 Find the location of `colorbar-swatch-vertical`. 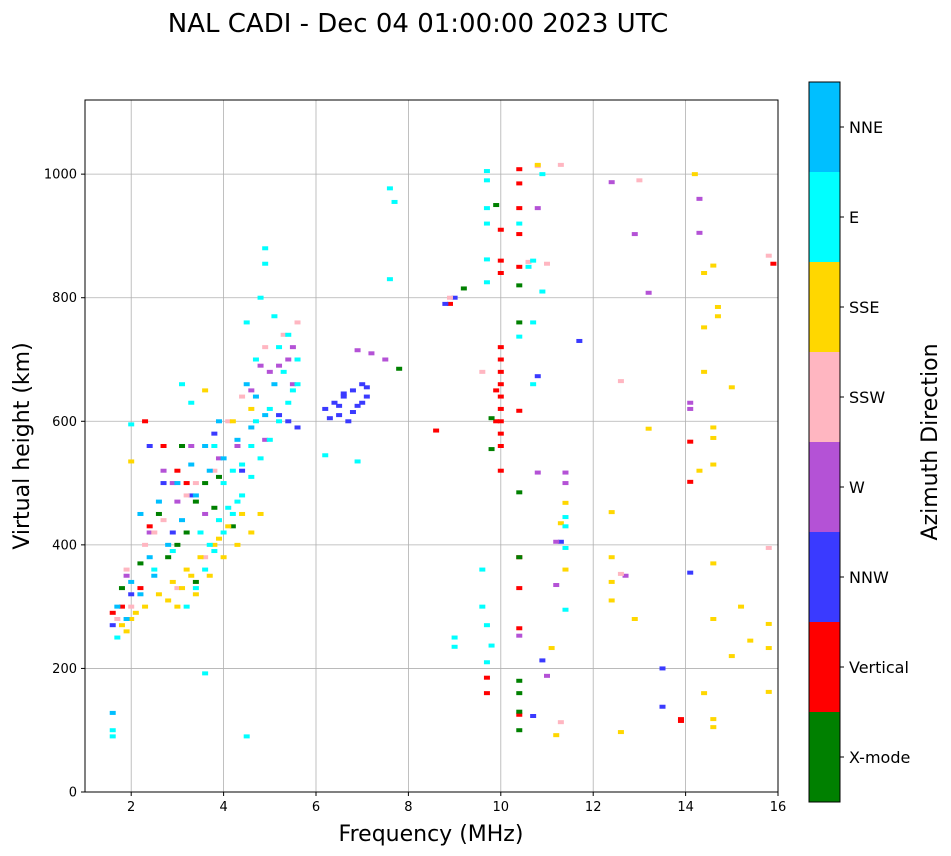

colorbar-swatch-vertical is located at coordinates (824, 667).